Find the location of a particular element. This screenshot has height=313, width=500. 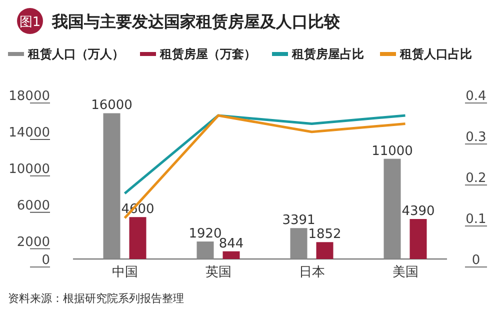

x-tick-label: 中国 is located at coordinates (125, 272).